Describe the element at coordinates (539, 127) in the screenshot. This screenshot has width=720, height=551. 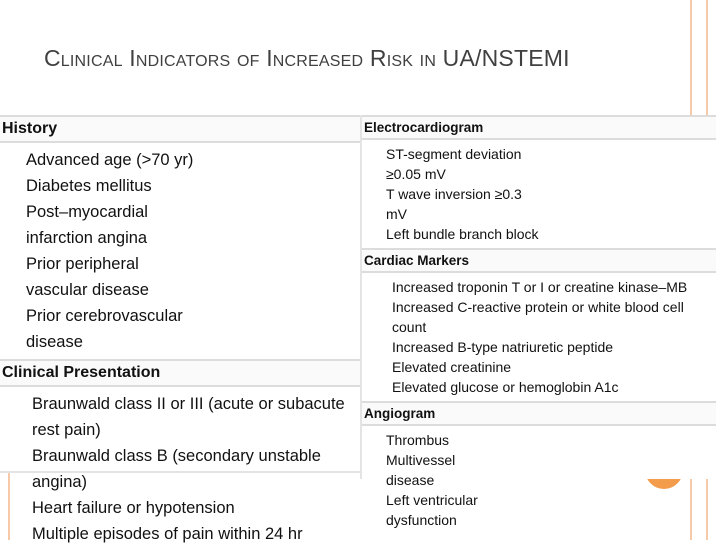
I see `section-heading: Electrocardiogram` at that location.